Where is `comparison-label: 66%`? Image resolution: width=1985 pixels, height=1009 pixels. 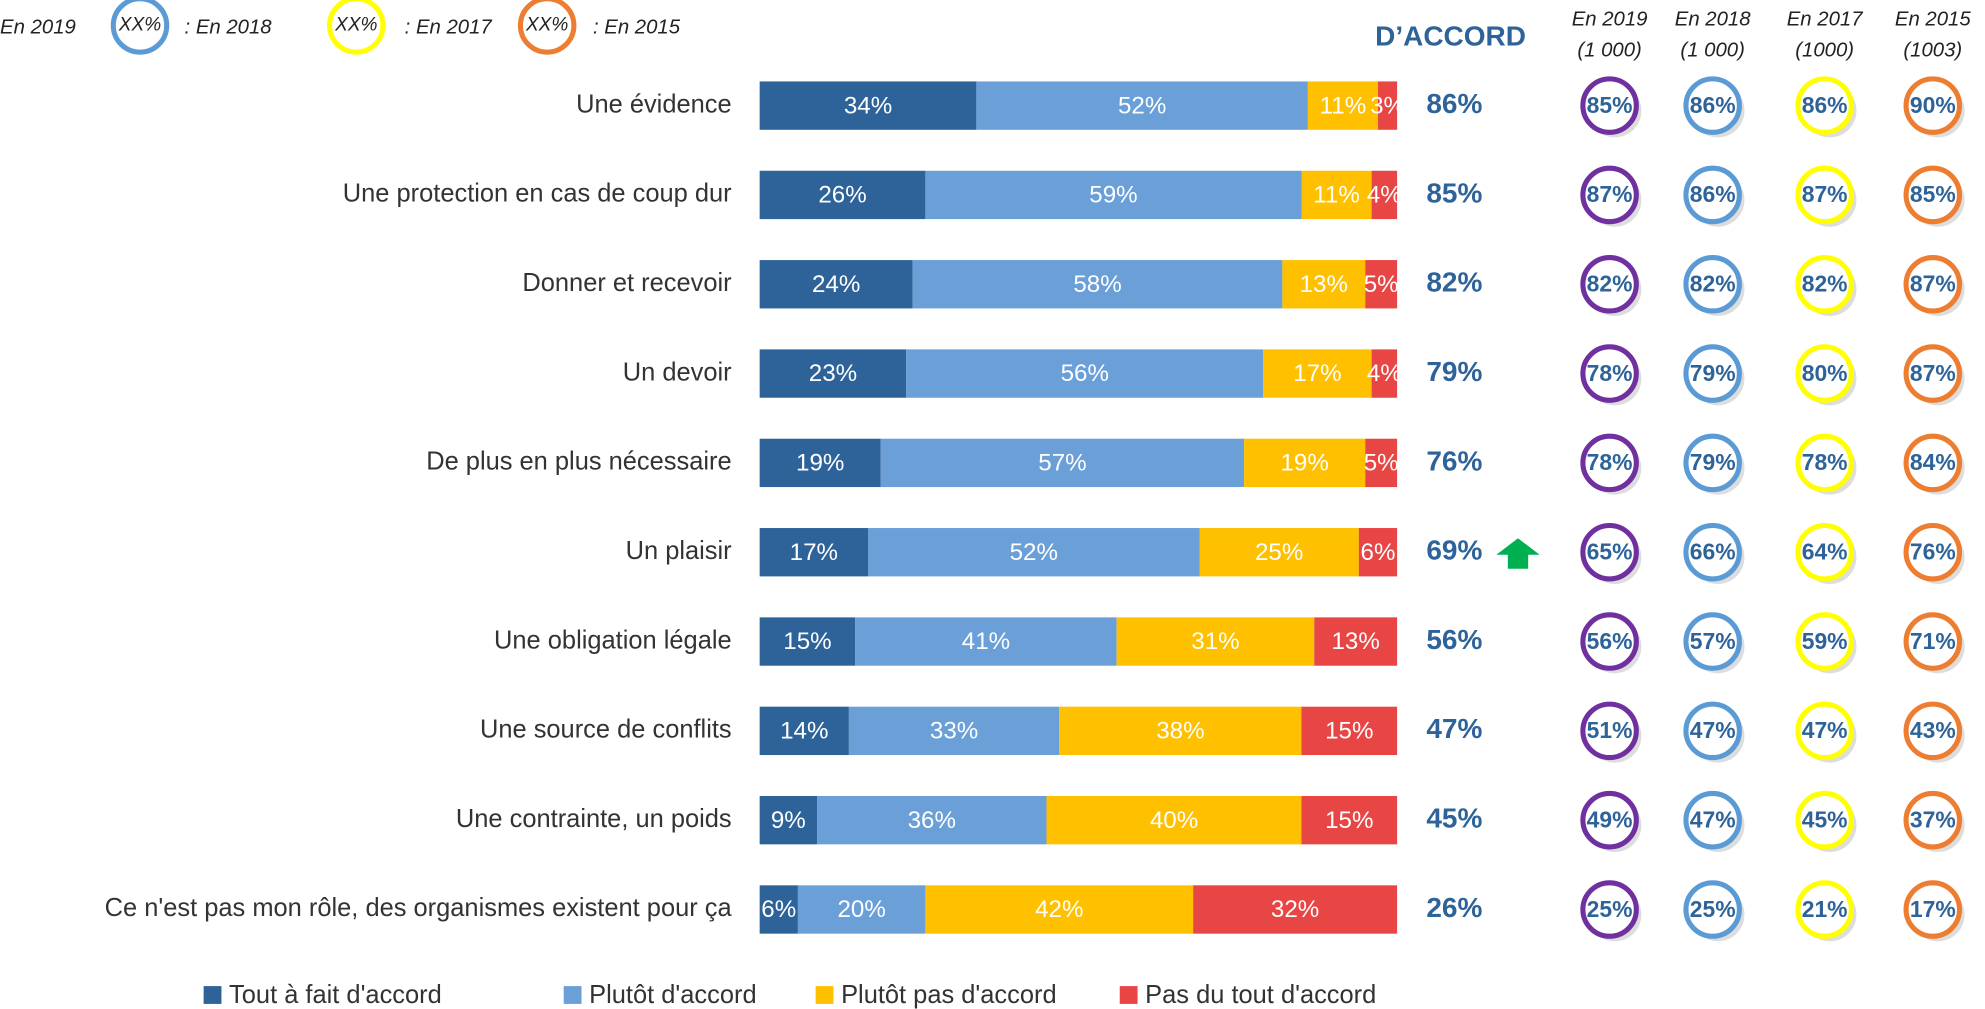
comparison-label: 66% is located at coordinates (1713, 552).